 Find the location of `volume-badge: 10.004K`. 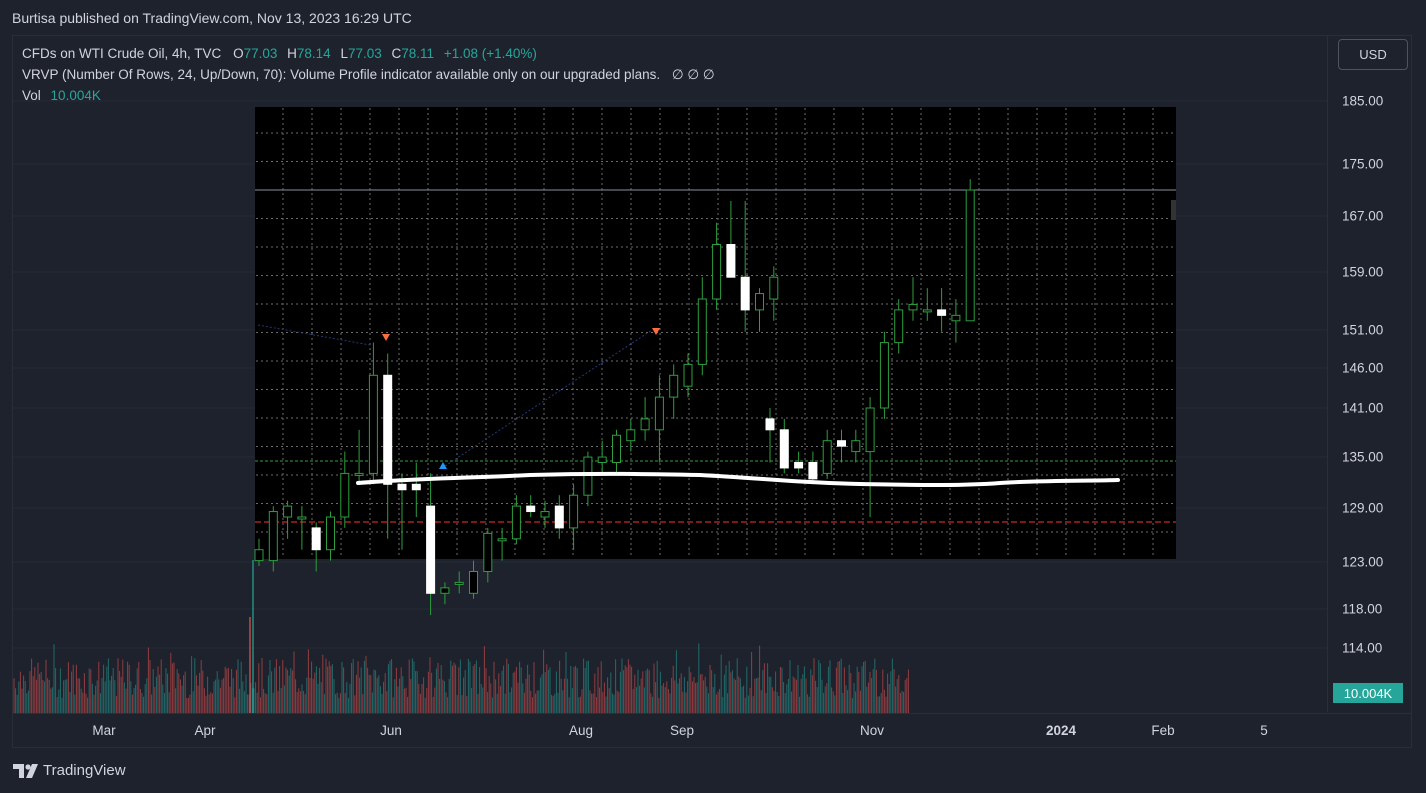

volume-badge: 10.004K is located at coordinates (1368, 693).